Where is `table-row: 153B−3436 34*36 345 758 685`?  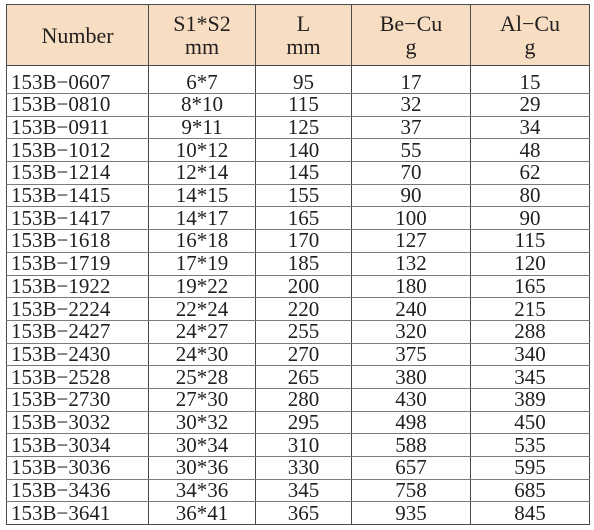 table-row: 153B−3436 34*36 345 758 685 is located at coordinates (298, 490).